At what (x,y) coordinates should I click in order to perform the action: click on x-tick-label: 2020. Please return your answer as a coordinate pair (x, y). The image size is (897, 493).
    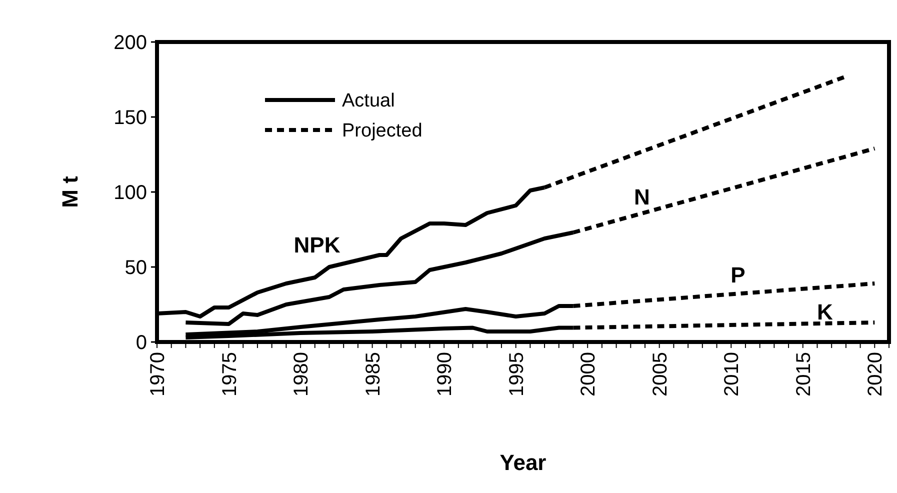
    Looking at the image, I should click on (875, 374).